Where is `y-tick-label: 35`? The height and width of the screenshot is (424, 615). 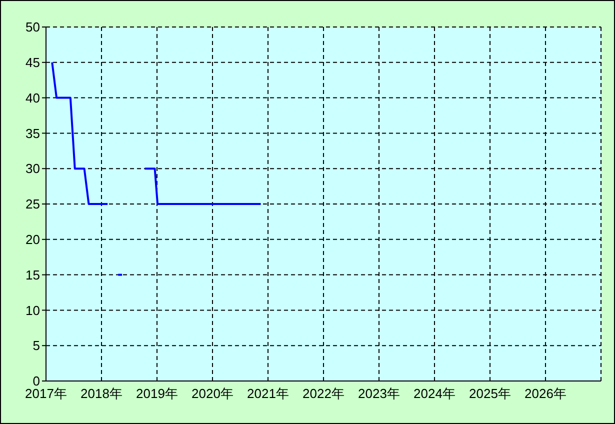
y-tick-label: 35 is located at coordinates (33, 133).